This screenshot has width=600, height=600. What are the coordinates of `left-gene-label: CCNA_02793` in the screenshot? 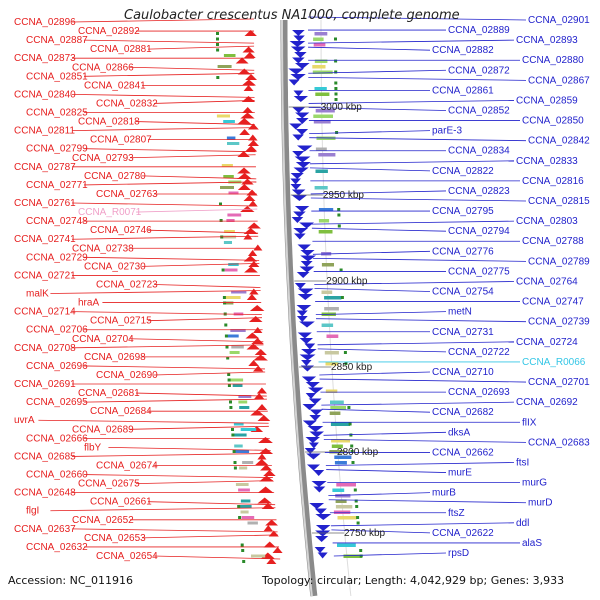 It's located at (103, 158).